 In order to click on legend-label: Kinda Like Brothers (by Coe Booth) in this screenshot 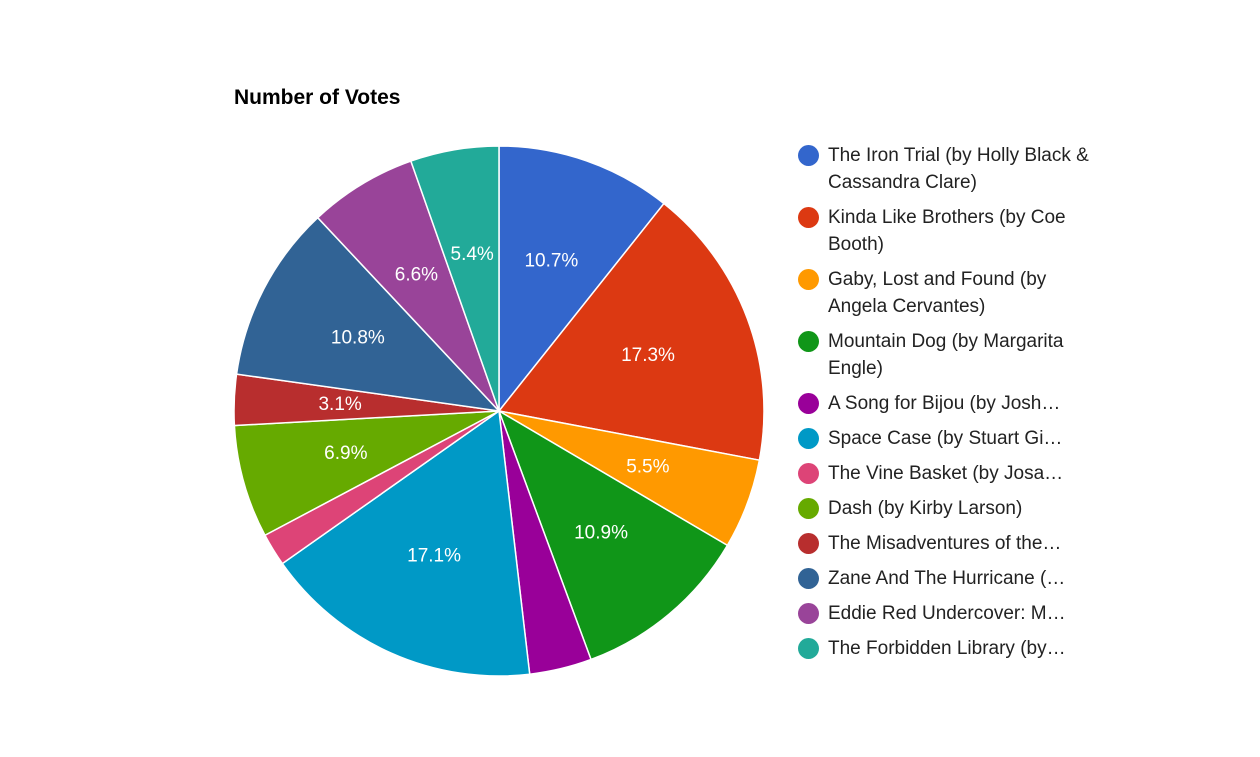, I will do `click(947, 231)`.